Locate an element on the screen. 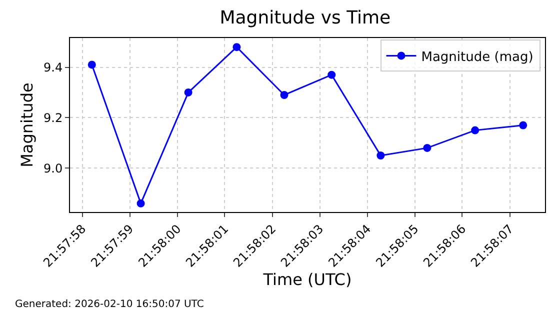 The width and height of the screenshot is (560, 314). y-tick-label: 9.2 is located at coordinates (53, 117).